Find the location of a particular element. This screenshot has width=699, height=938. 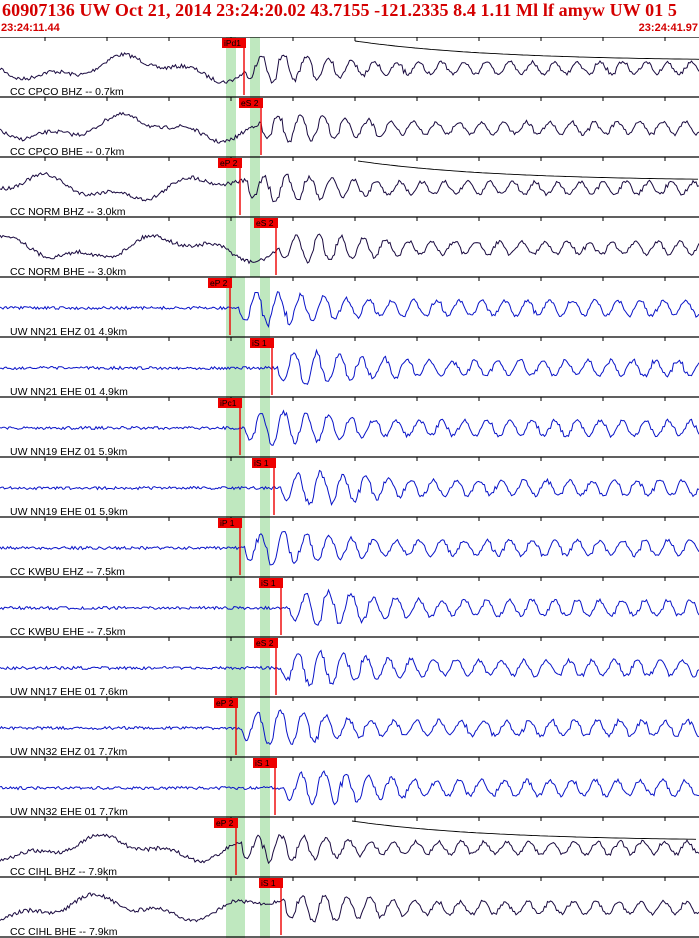

pick-label: iPd1 is located at coordinates (232, 43).